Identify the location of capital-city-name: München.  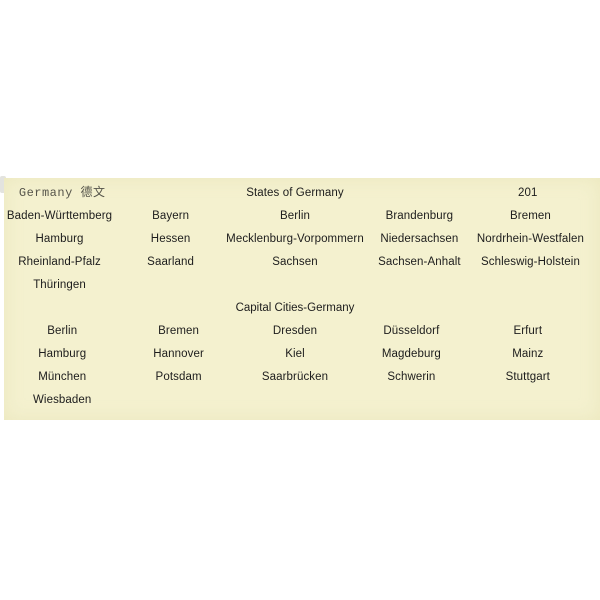
(62, 377).